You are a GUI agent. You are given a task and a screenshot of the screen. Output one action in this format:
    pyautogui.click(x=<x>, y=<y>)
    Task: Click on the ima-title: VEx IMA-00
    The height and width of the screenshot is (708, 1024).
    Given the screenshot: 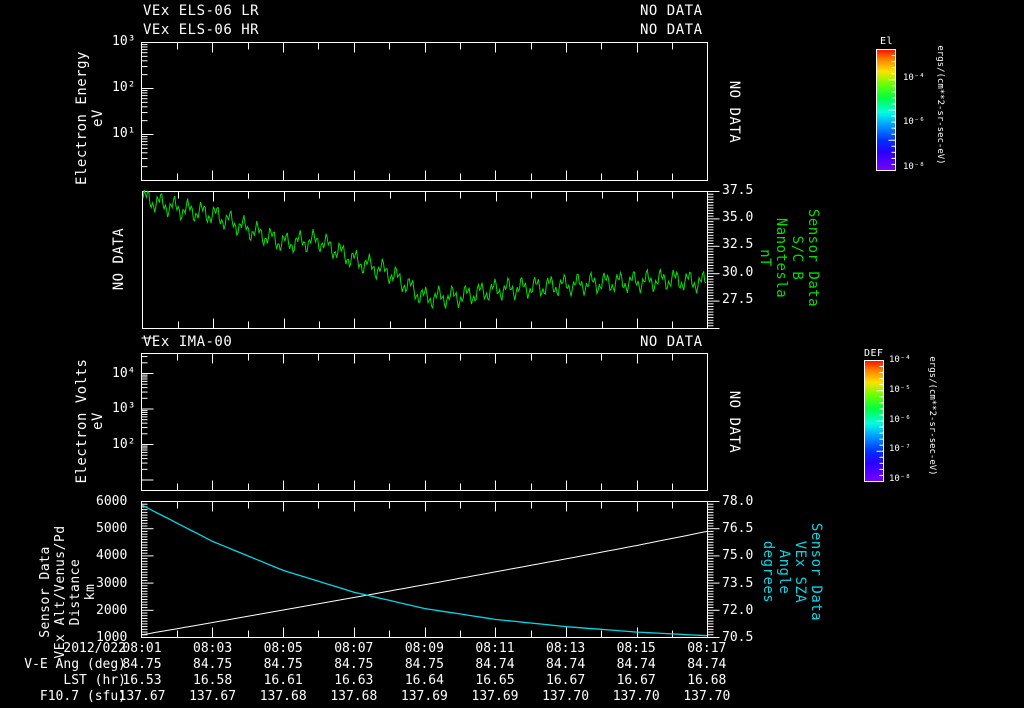 What is the action you would take?
    pyautogui.click(x=188, y=342)
    